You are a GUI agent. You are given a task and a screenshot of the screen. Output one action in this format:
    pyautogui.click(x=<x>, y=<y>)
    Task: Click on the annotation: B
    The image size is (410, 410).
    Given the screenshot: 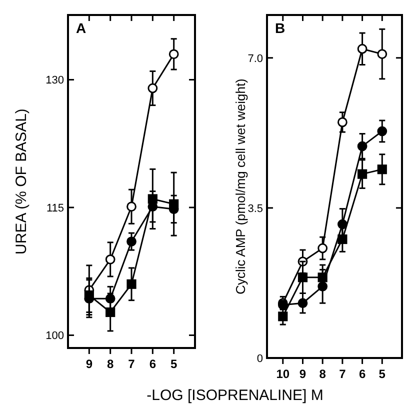 What is the action you would take?
    pyautogui.click(x=280, y=28)
    